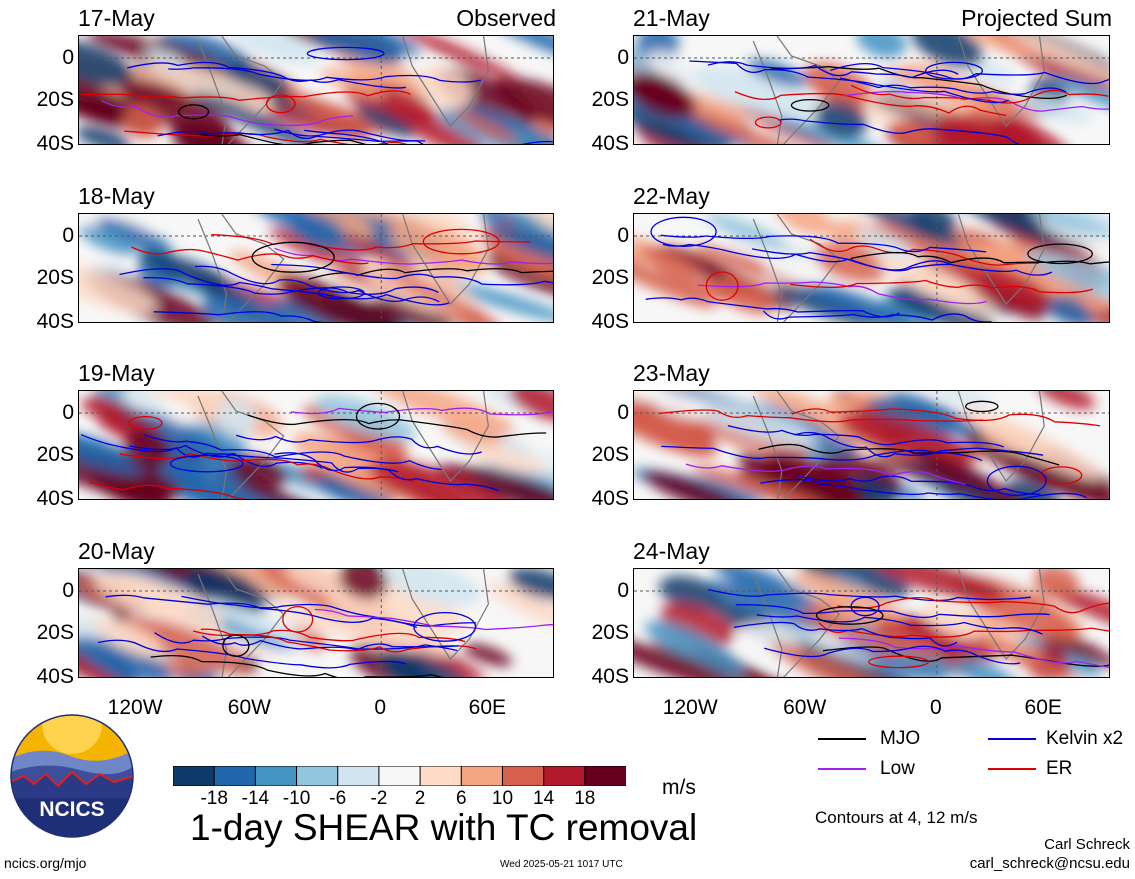 The height and width of the screenshot is (879, 1135). I want to click on legend-line-er, so click(1012, 769).